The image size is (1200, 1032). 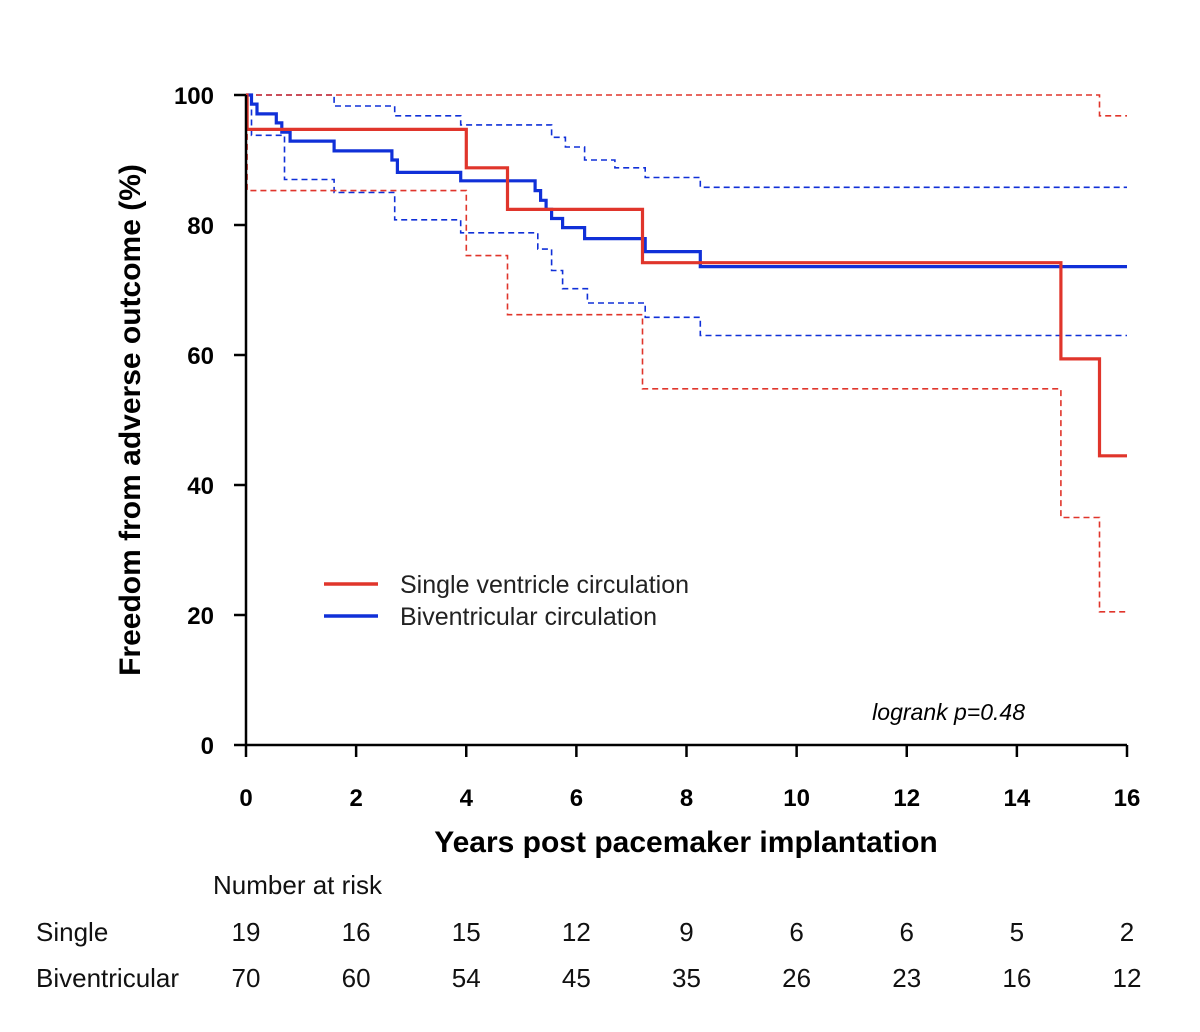 I want to click on y-ticks: 0 20 40 60 80 100, so click(x=210, y=421).